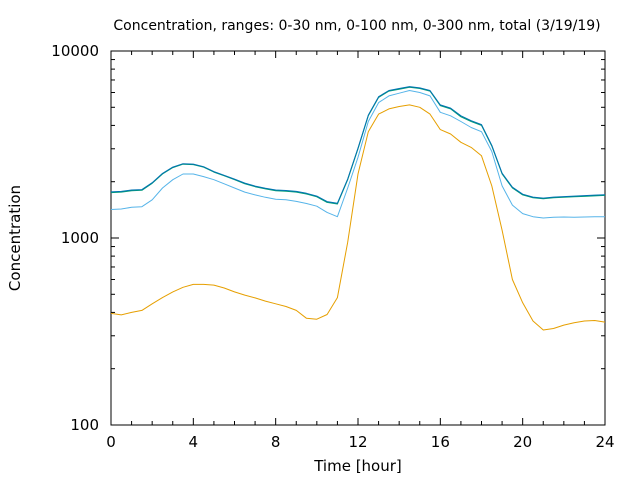 The height and width of the screenshot is (480, 640). What do you see at coordinates (15, 238) in the screenshot?
I see `y-axis-title: Concentration` at bounding box center [15, 238].